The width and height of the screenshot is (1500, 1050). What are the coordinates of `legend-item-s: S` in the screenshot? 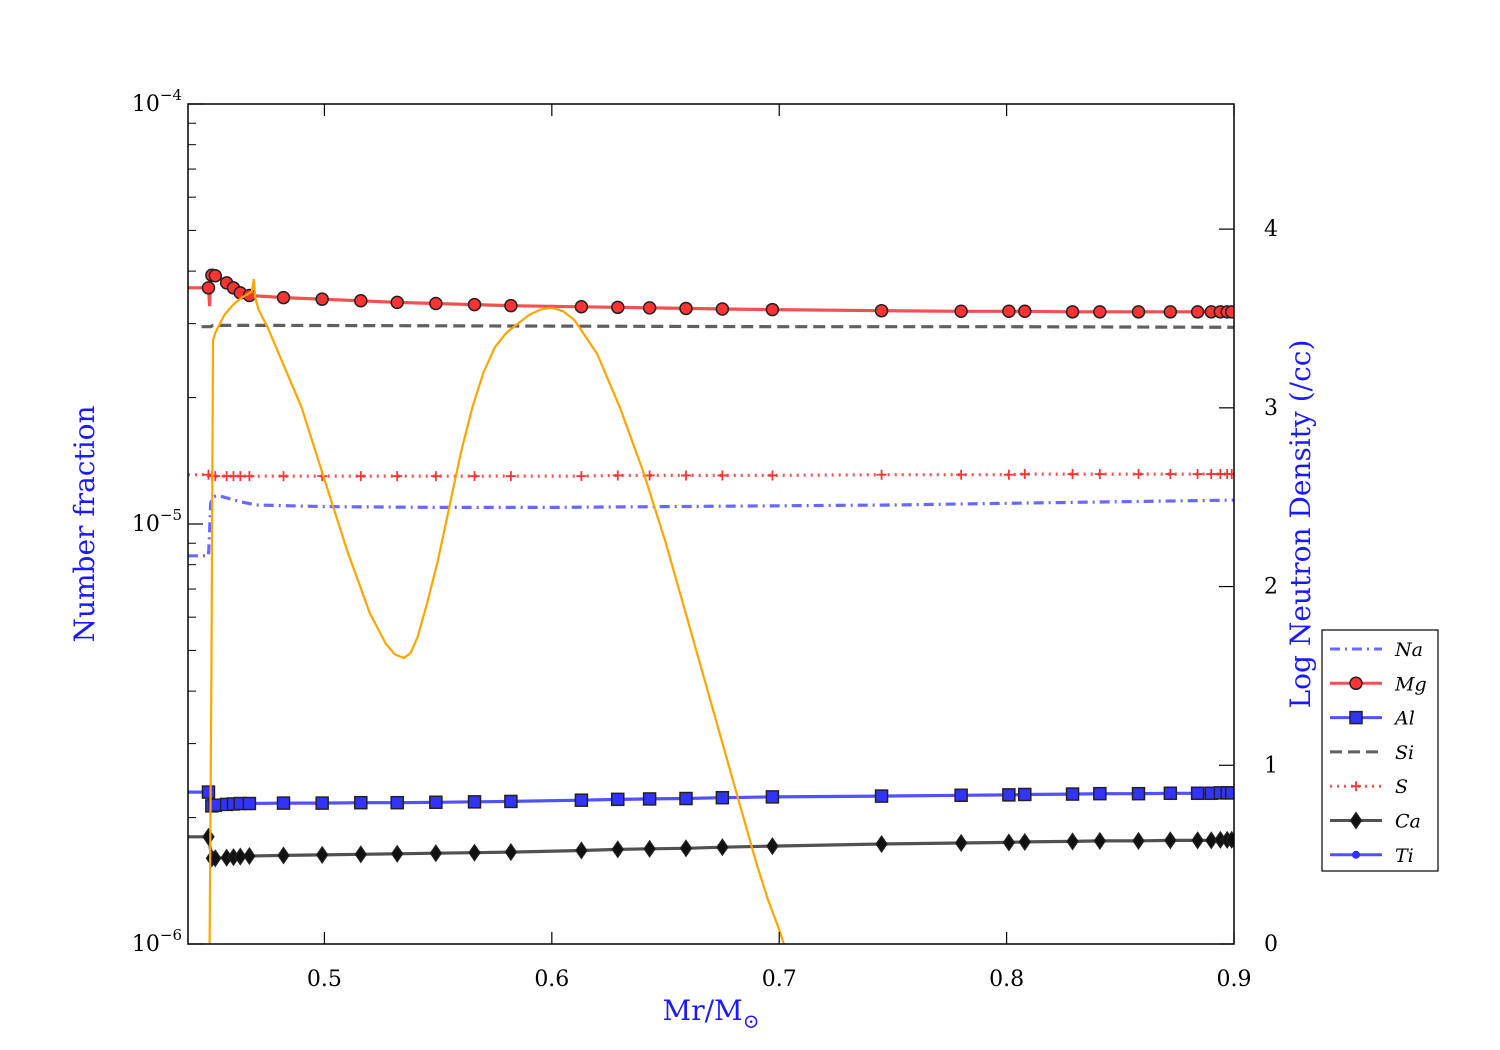 It's located at (1369, 787).